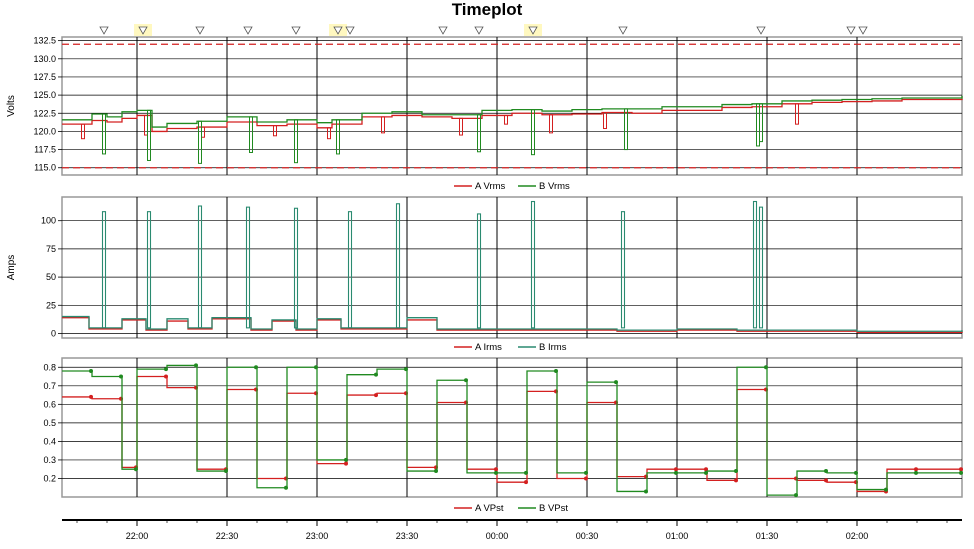  I want to click on chart-title: Timeplot, so click(487, 9).